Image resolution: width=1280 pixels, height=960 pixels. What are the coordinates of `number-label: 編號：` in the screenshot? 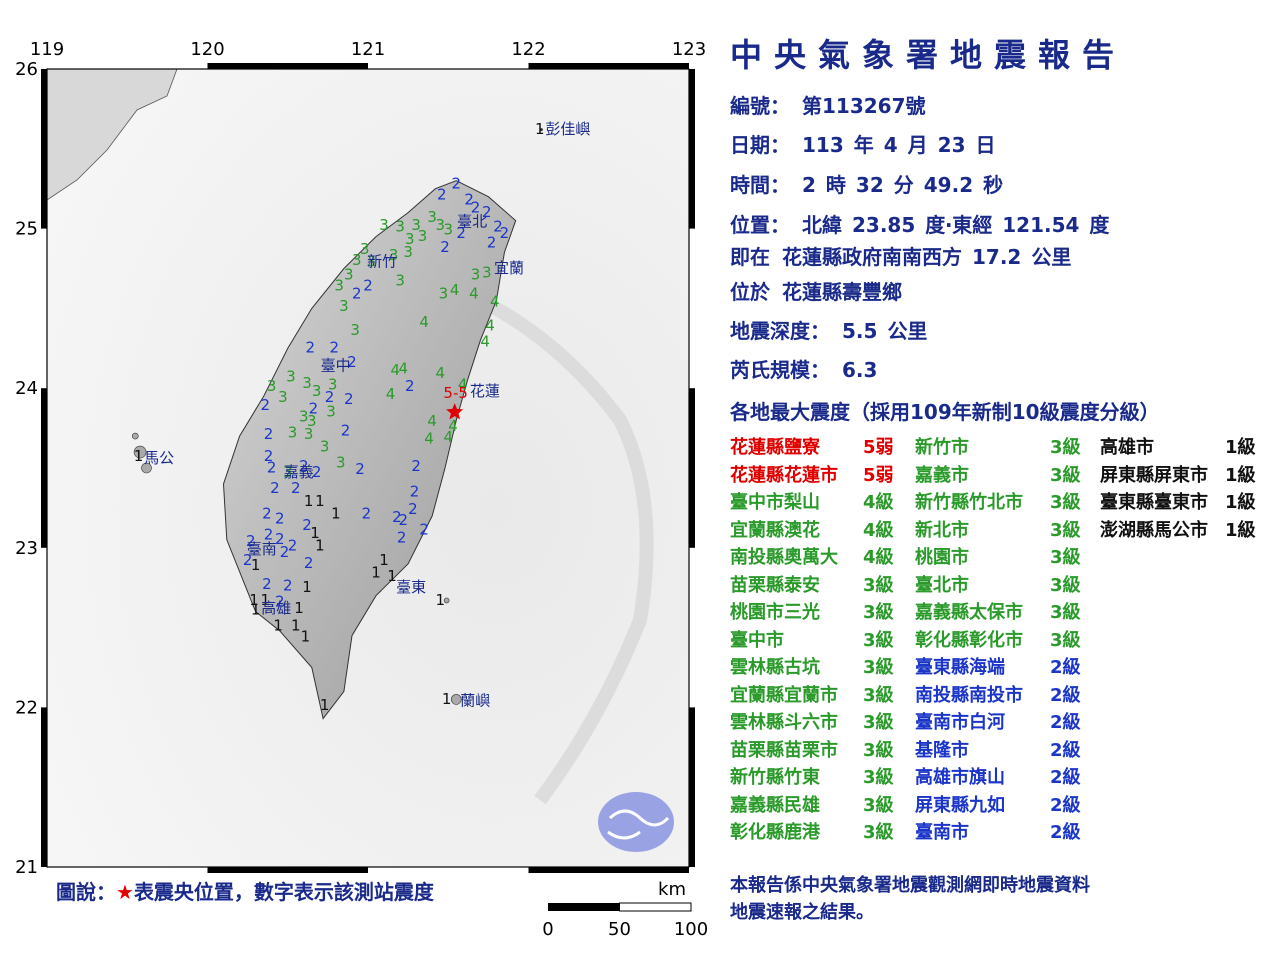 It's located at (760, 106).